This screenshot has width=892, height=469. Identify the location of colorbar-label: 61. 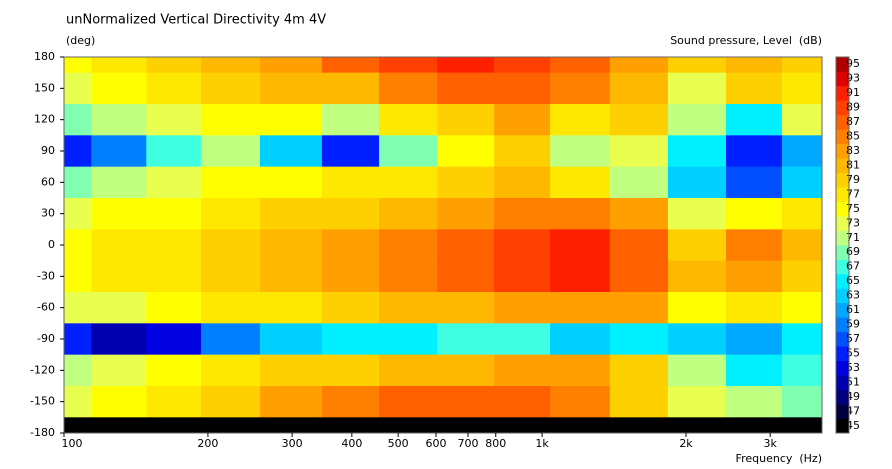
(853, 309).